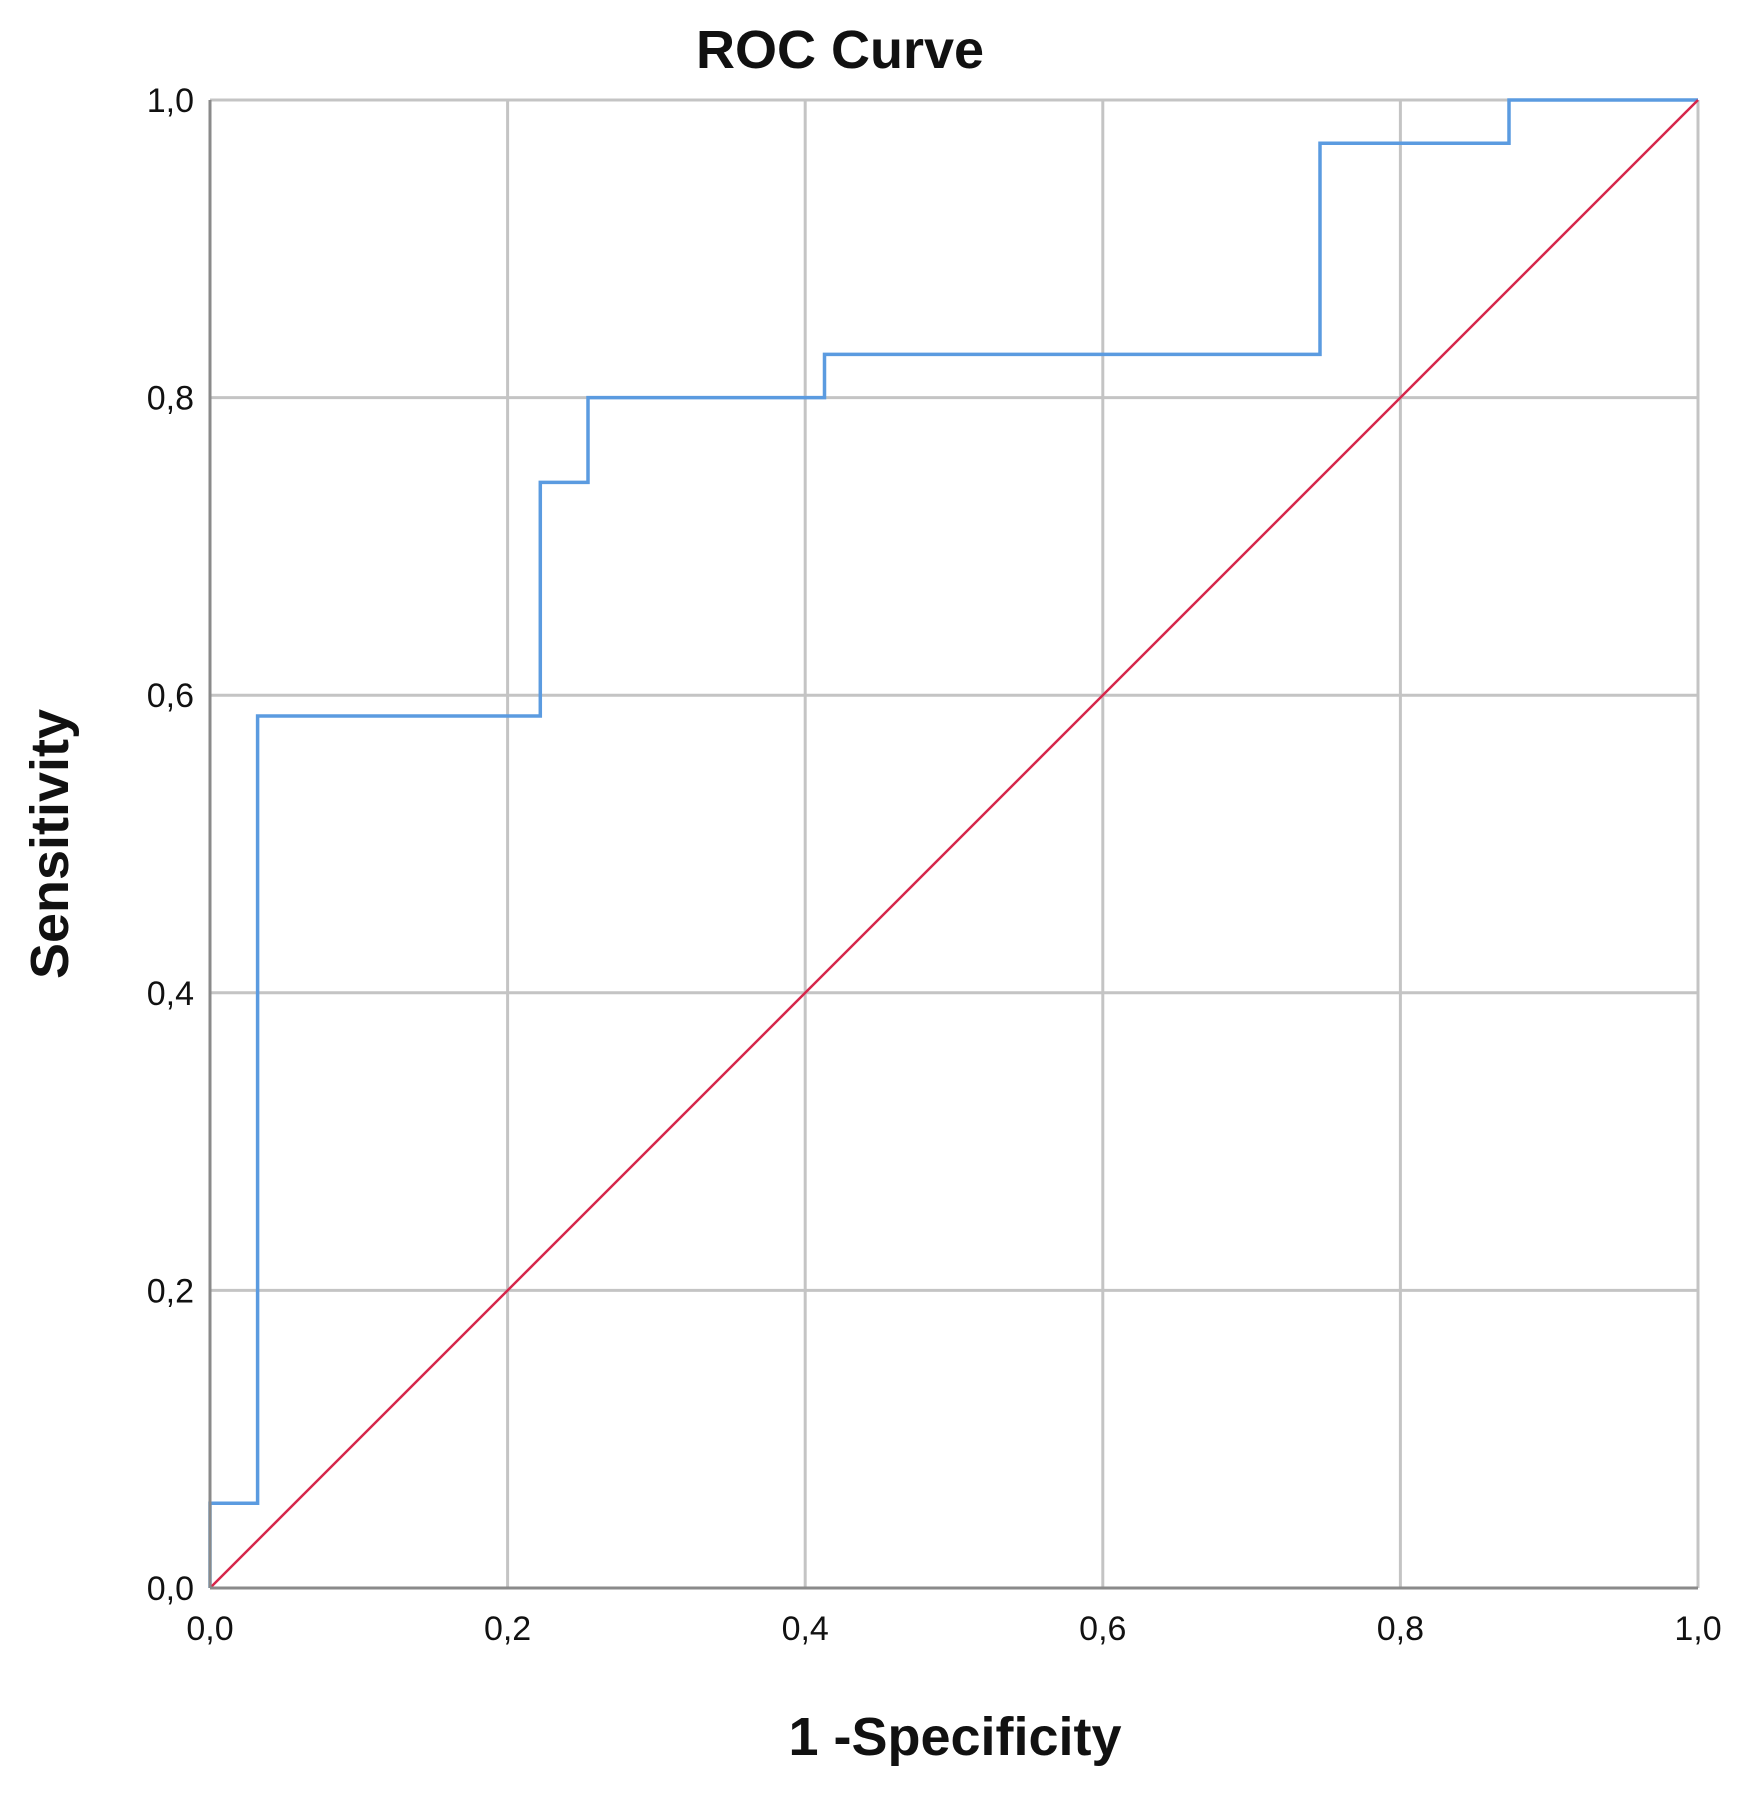 This screenshot has height=1816, width=1746. What do you see at coordinates (840, 50) in the screenshot?
I see `chart-title: ROC Curve` at bounding box center [840, 50].